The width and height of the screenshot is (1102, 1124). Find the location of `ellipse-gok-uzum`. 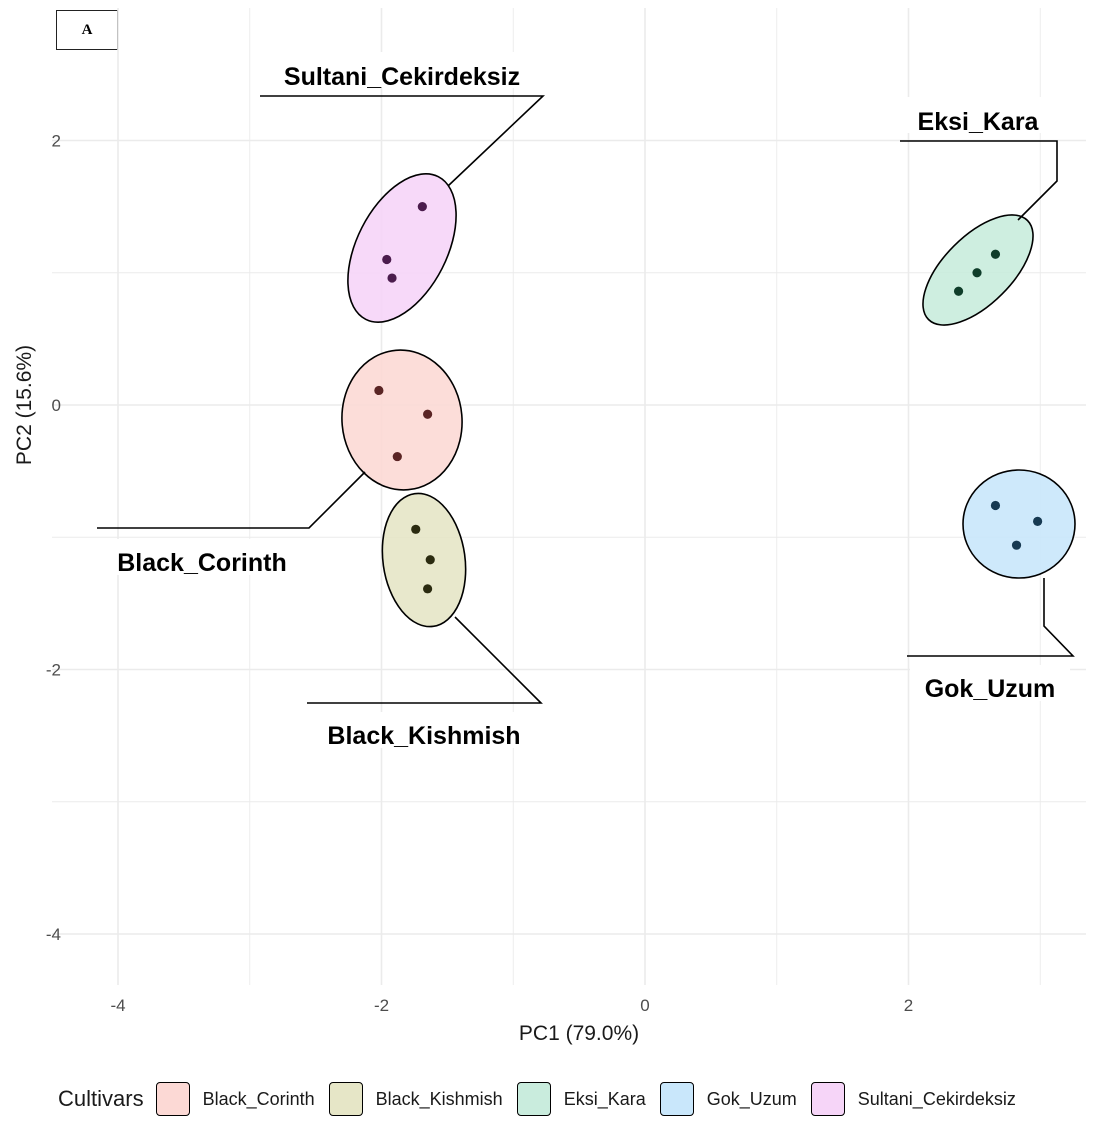

ellipse-gok-uzum is located at coordinates (1019, 524).